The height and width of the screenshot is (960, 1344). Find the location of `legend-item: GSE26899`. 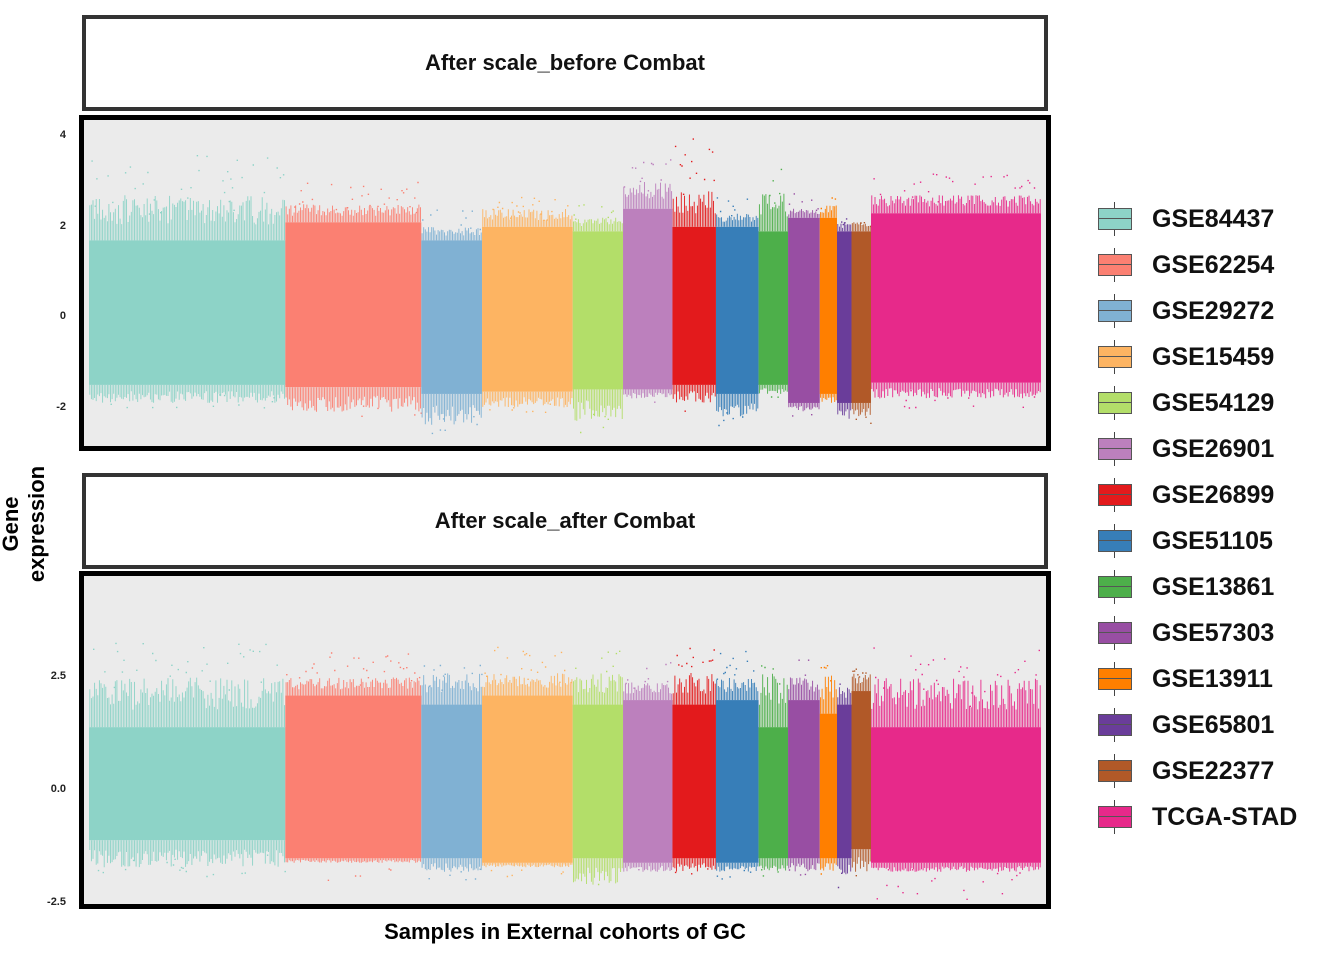

legend-item: GSE26899 is located at coordinates (1197, 495).